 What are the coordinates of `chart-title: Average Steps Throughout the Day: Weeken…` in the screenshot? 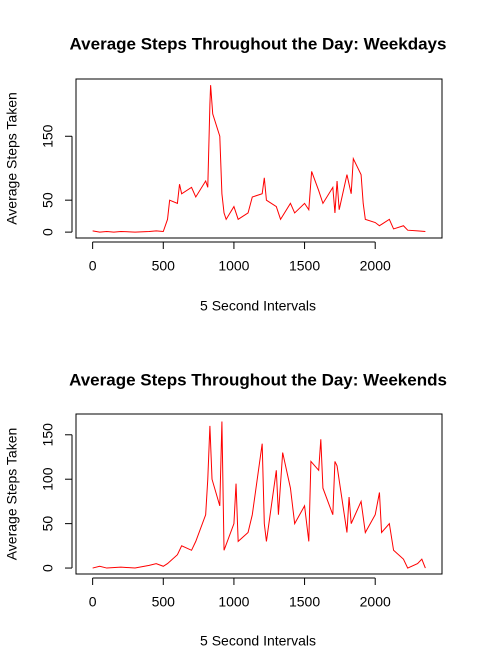 It's located at (258, 379).